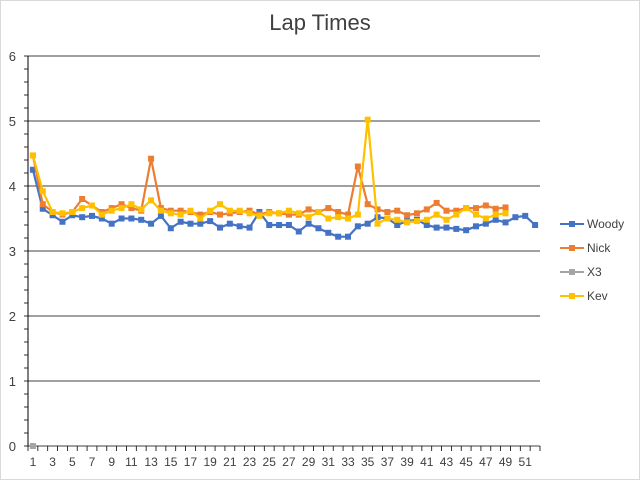 Image resolution: width=640 pixels, height=480 pixels. I want to click on y-tick-label-1: 1, so click(12, 381).